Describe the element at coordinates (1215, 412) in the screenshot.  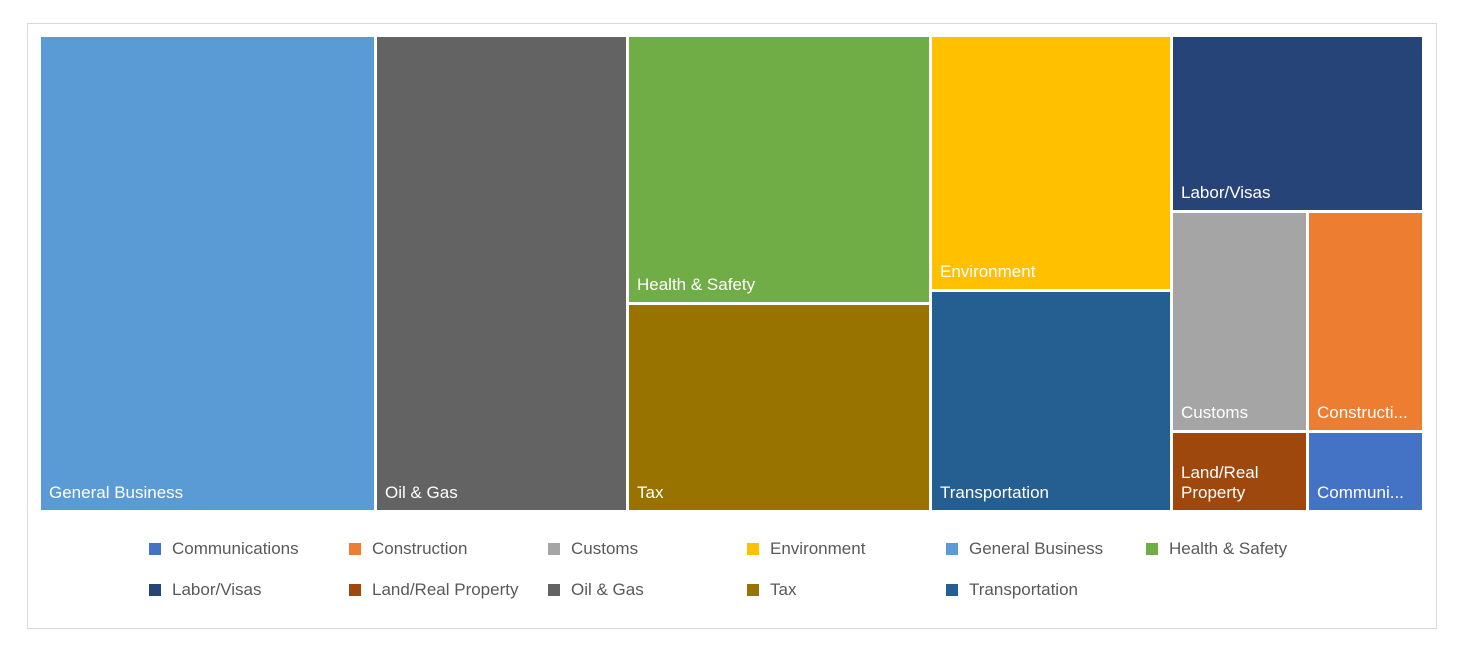
I see `treemap-tile-label: Customs` at that location.